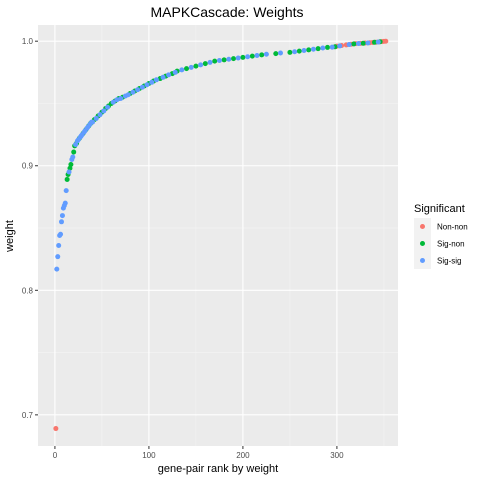  I want to click on legend-items: Non-non Sig-non Sig-sig, so click(441, 243).